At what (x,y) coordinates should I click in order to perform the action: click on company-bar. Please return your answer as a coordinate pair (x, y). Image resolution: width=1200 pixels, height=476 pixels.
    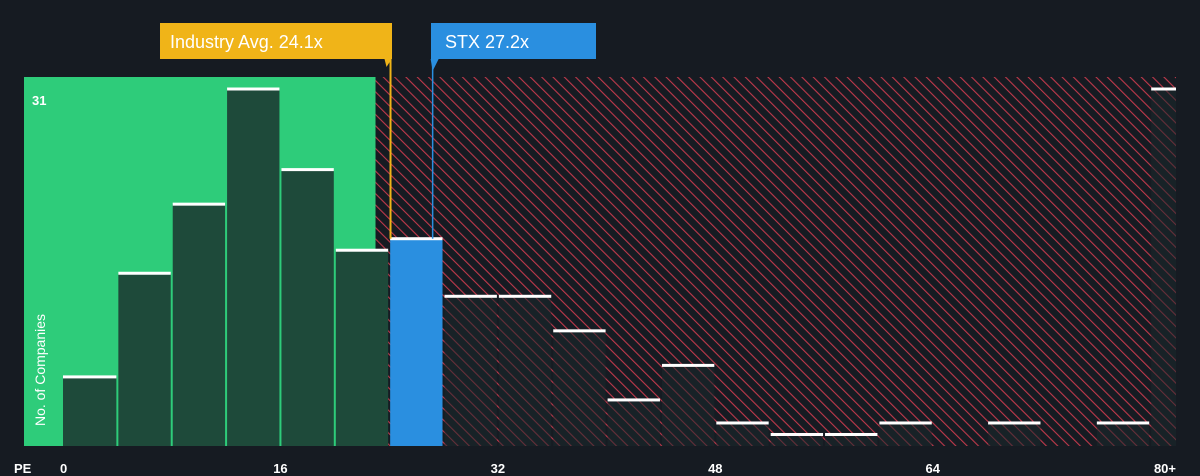
    Looking at the image, I should click on (416, 342).